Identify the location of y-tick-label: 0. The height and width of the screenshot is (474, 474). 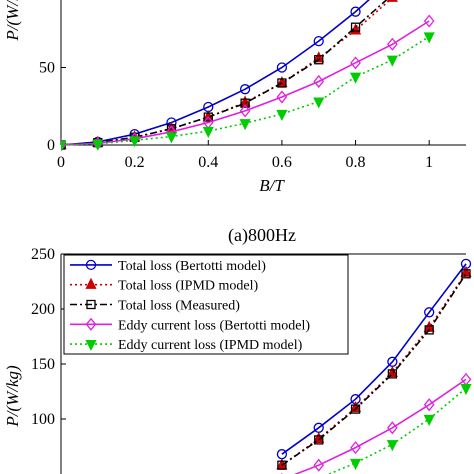
(51, 145).